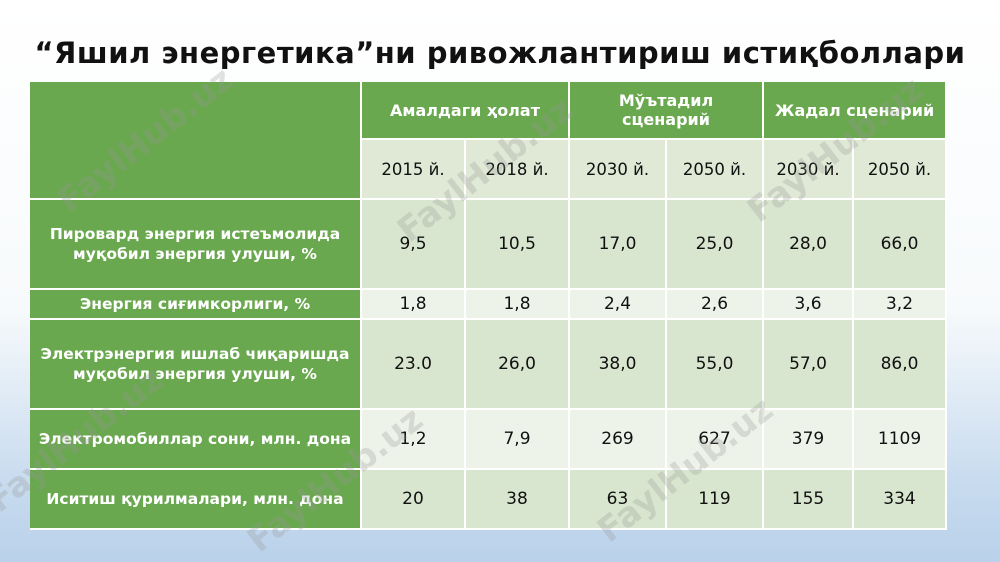 The image size is (1000, 562). Describe the element at coordinates (901, 500) in the screenshot. I see `value-cell: 334` at that location.